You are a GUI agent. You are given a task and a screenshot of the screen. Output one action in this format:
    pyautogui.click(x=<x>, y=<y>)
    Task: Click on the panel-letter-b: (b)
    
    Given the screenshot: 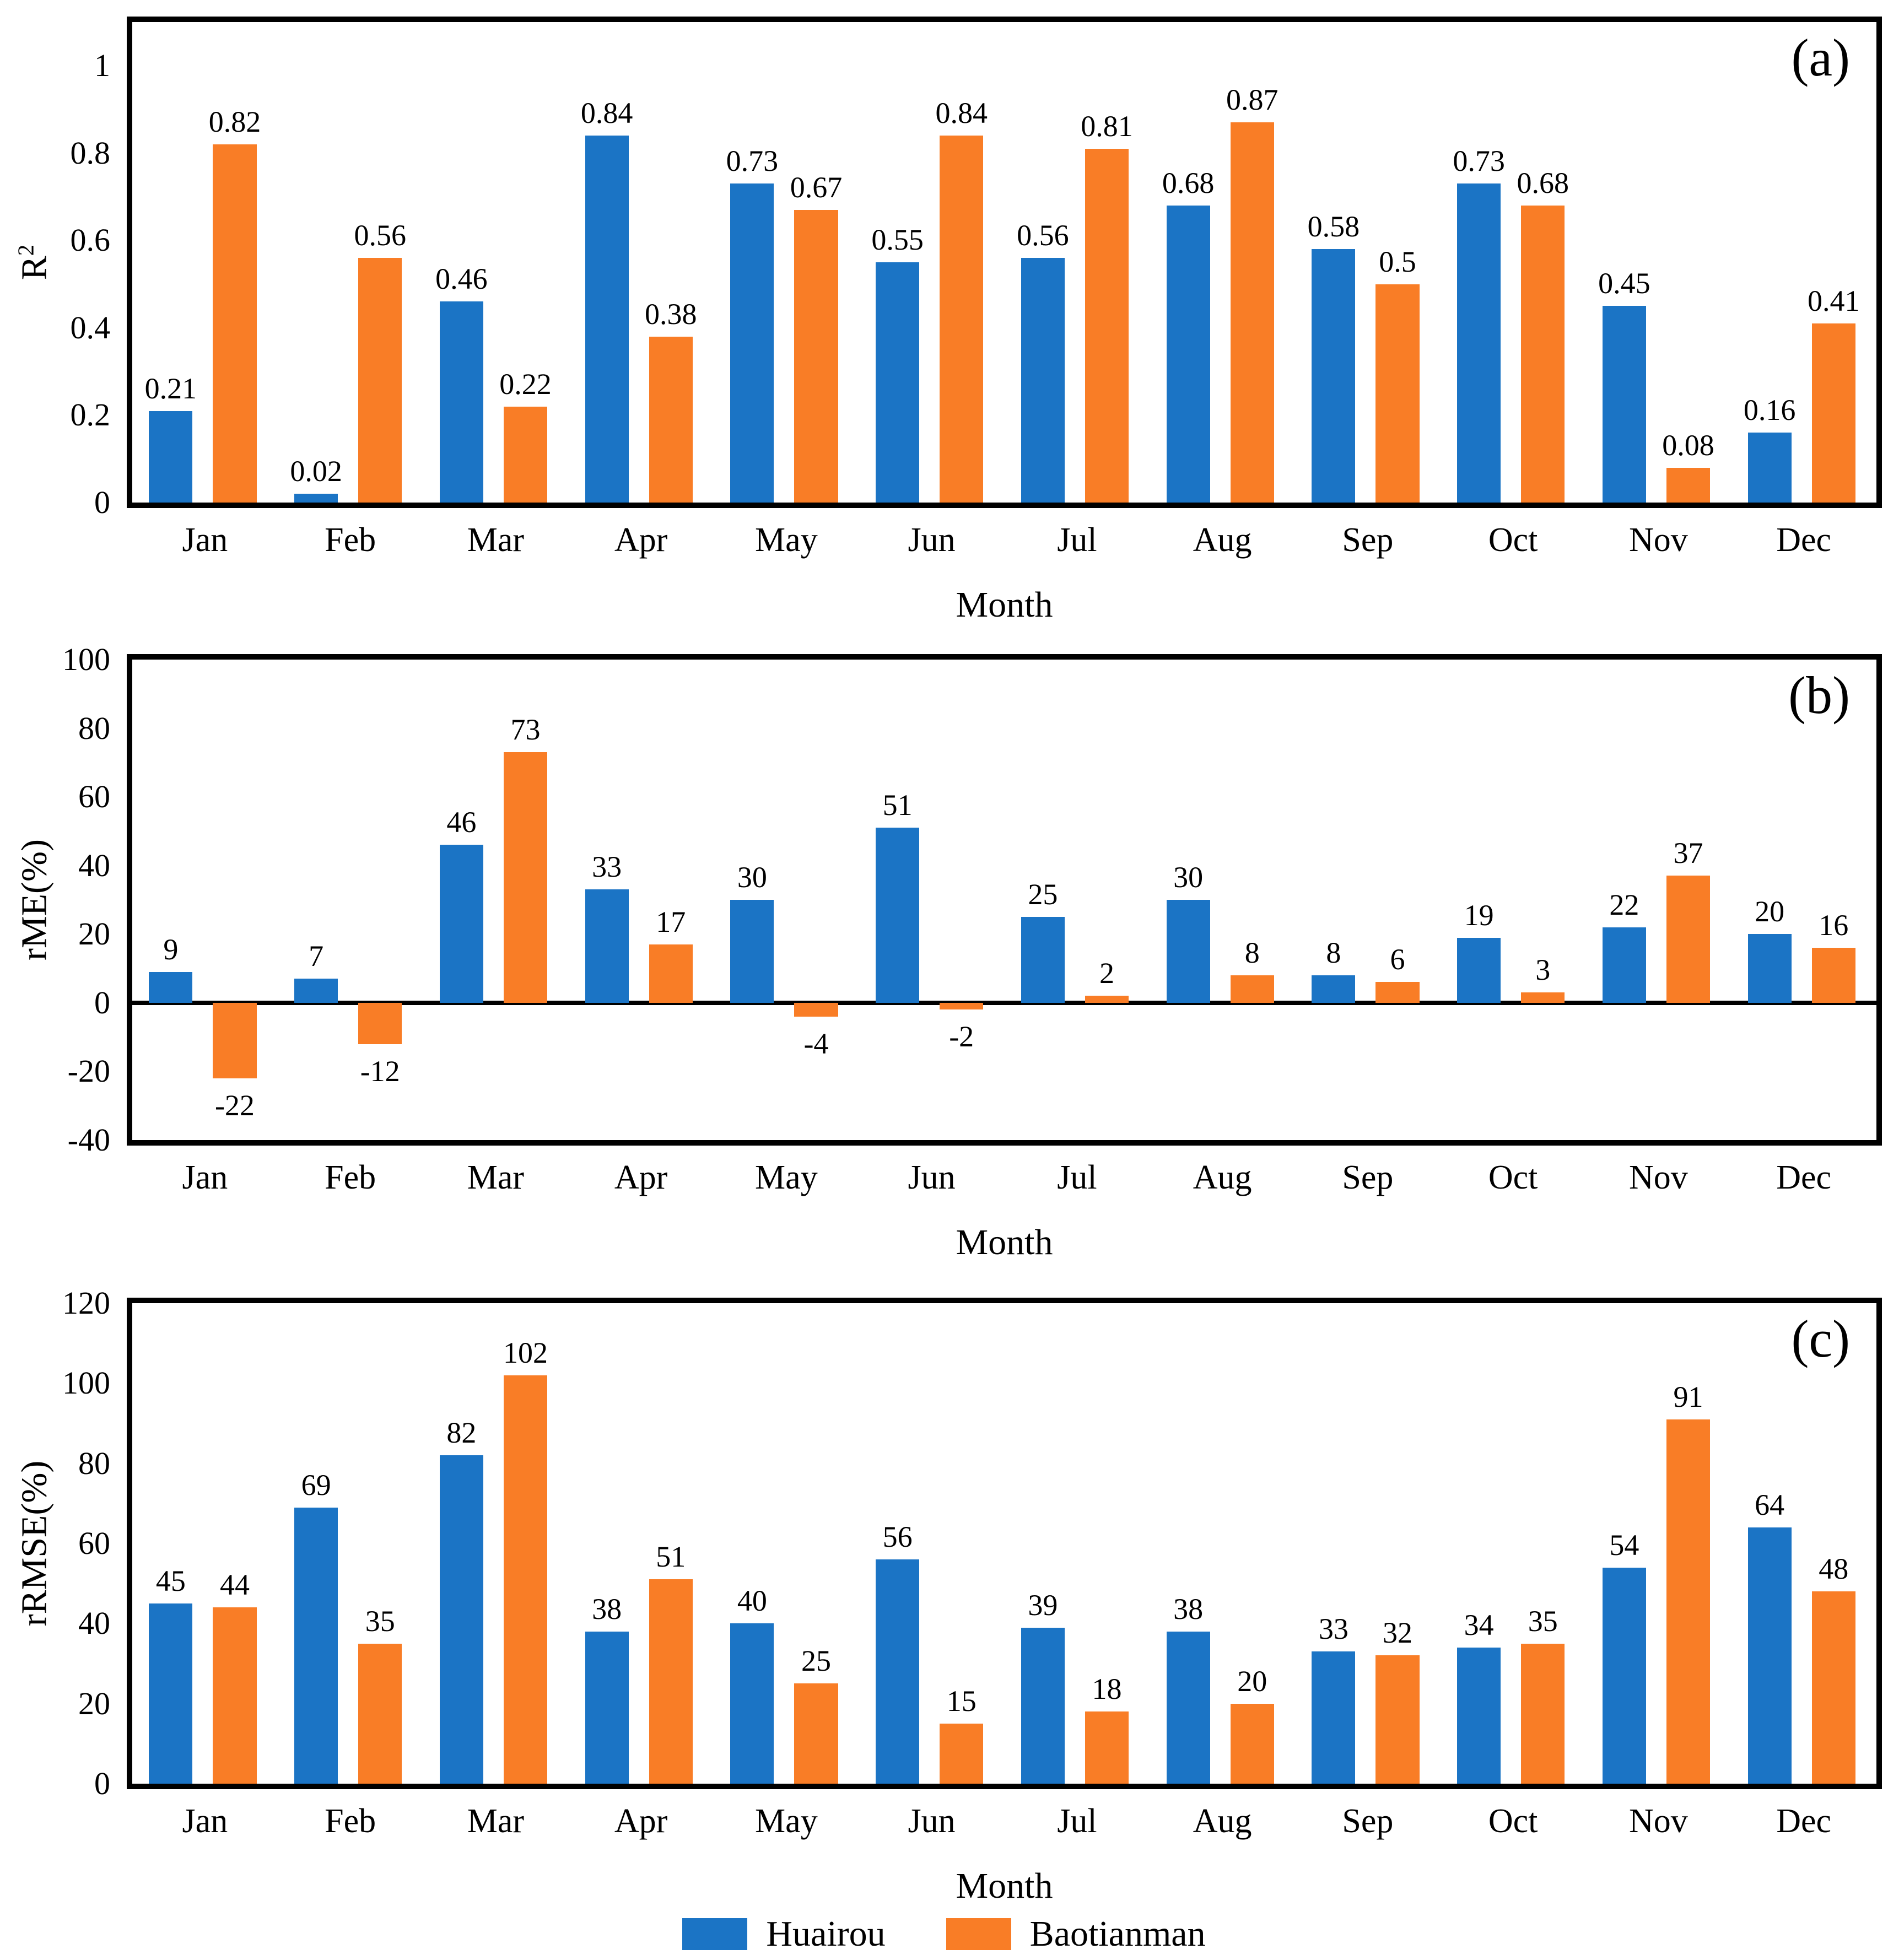 What is the action you would take?
    pyautogui.click(x=1819, y=695)
    